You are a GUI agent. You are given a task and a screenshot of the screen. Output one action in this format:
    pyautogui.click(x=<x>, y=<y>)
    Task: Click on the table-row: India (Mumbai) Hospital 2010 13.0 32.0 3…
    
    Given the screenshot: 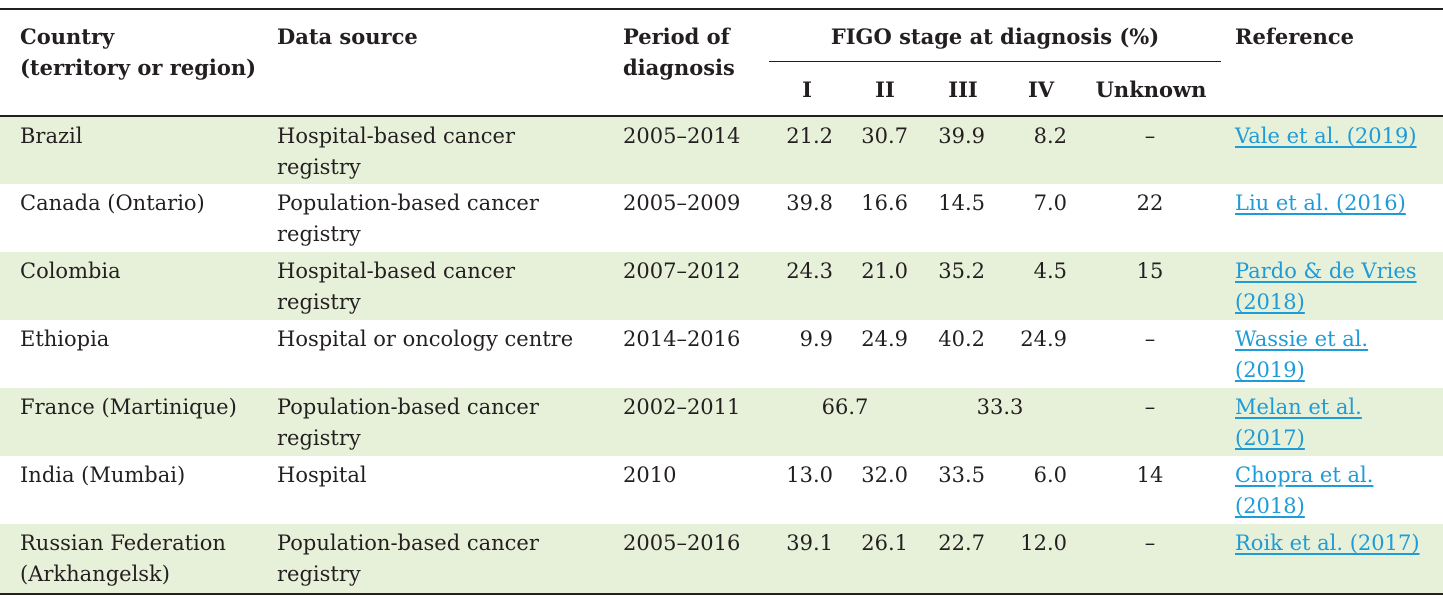 What is the action you would take?
    pyautogui.click(x=721, y=490)
    